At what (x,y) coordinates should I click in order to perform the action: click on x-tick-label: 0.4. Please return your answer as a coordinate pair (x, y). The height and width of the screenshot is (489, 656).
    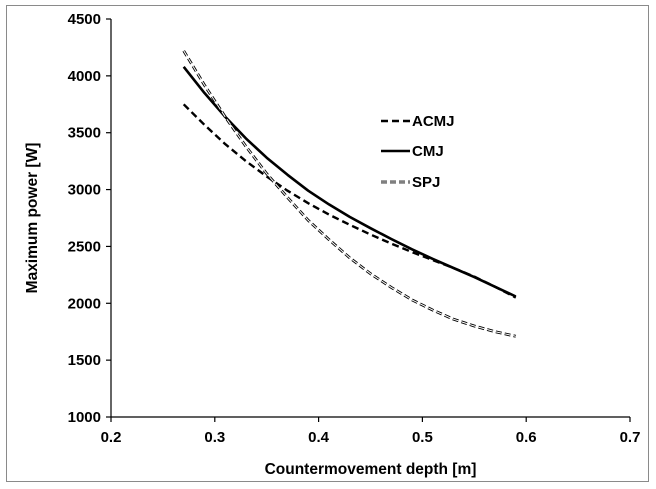
    Looking at the image, I should click on (319, 437).